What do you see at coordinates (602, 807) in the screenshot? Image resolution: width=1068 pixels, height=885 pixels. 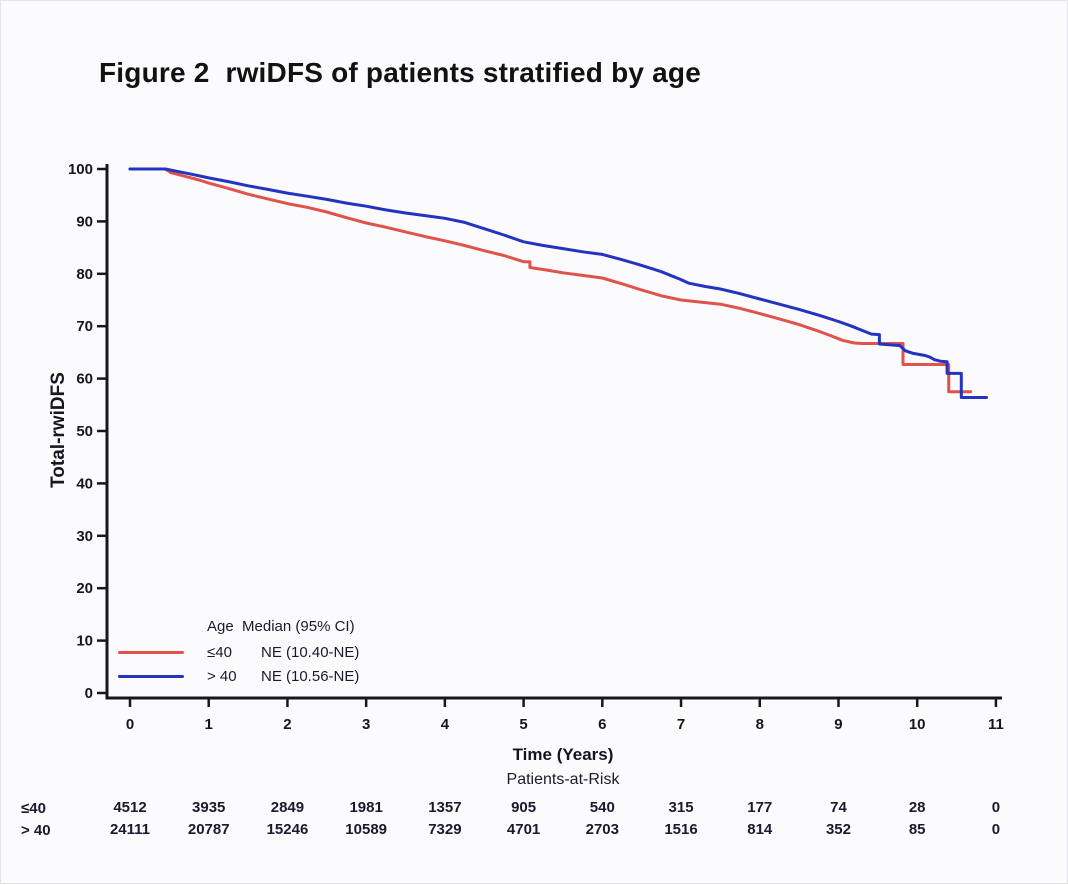 I see `at-risk-value: 540` at bounding box center [602, 807].